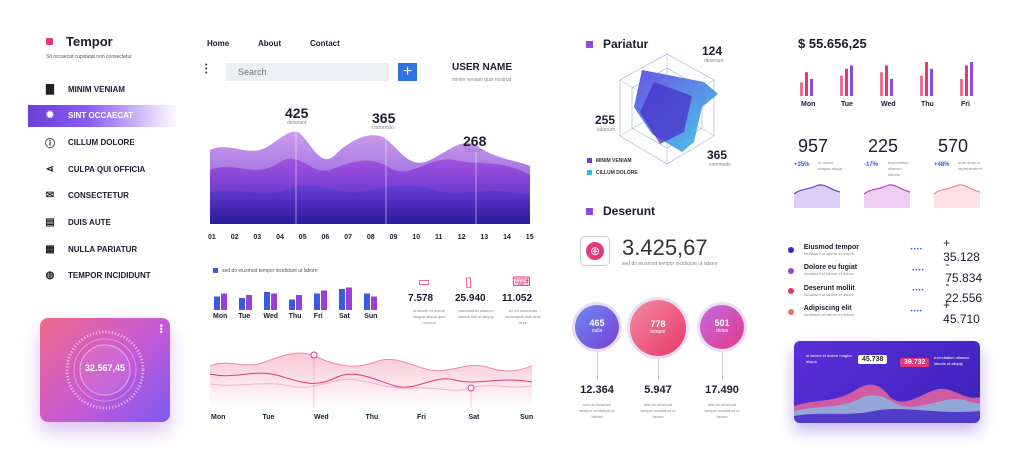  Describe the element at coordinates (847, 104) in the screenshot. I see `revenue-day-label: Tue` at that location.